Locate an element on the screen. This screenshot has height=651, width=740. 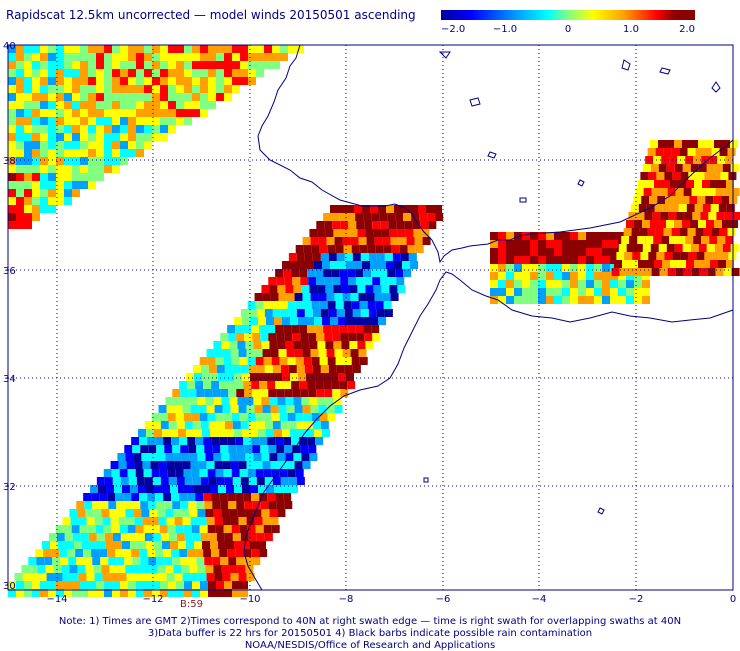
island-outline is located at coordinates (492, 155).